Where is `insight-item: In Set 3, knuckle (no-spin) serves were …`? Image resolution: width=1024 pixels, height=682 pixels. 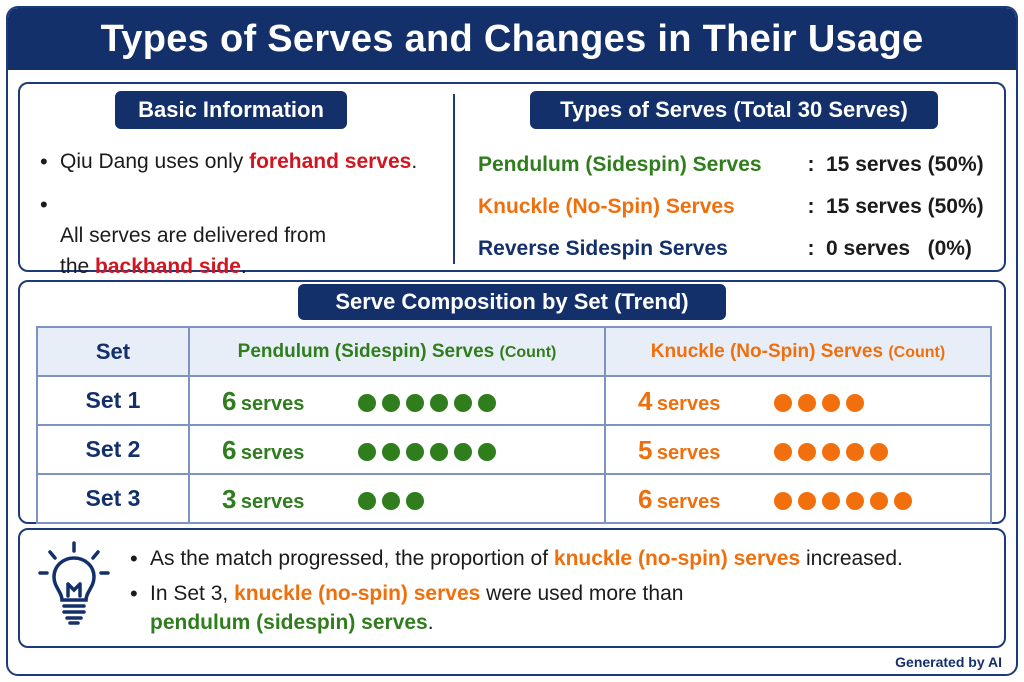 insight-item: In Set 3, knuckle (no-spin) serves were … is located at coordinates (560, 608).